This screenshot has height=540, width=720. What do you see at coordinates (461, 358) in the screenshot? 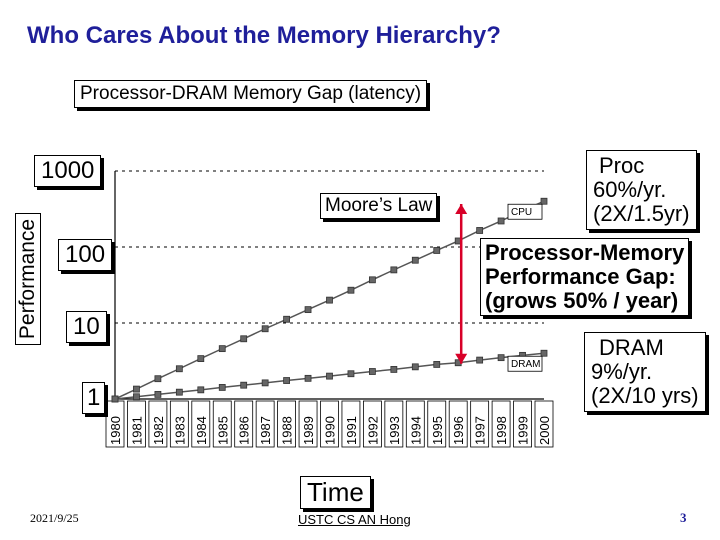
I see `gap-arrow-head-bottom` at bounding box center [461, 358].